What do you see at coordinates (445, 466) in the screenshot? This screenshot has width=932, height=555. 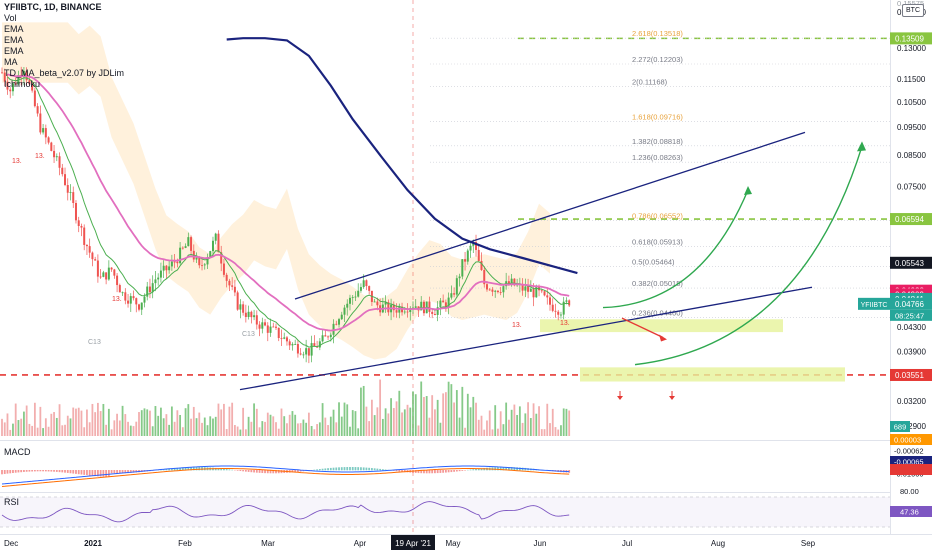 I see `macd-pane` at bounding box center [445, 466].